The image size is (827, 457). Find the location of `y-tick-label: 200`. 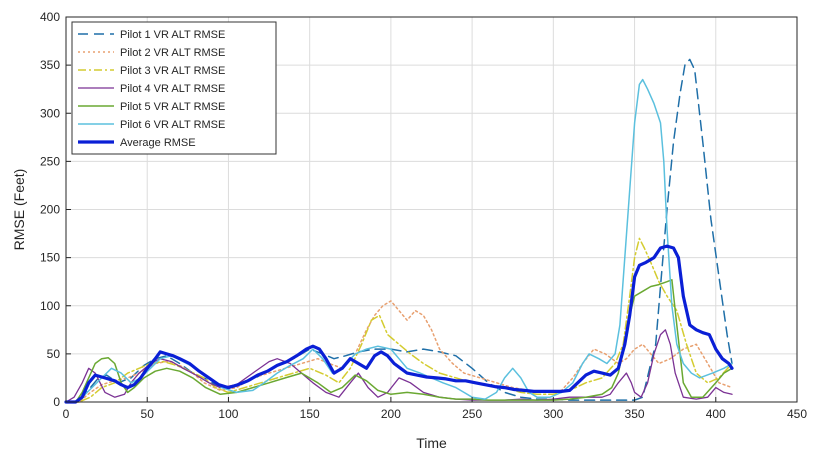

y-tick-label: 200 is located at coordinates (50, 210).